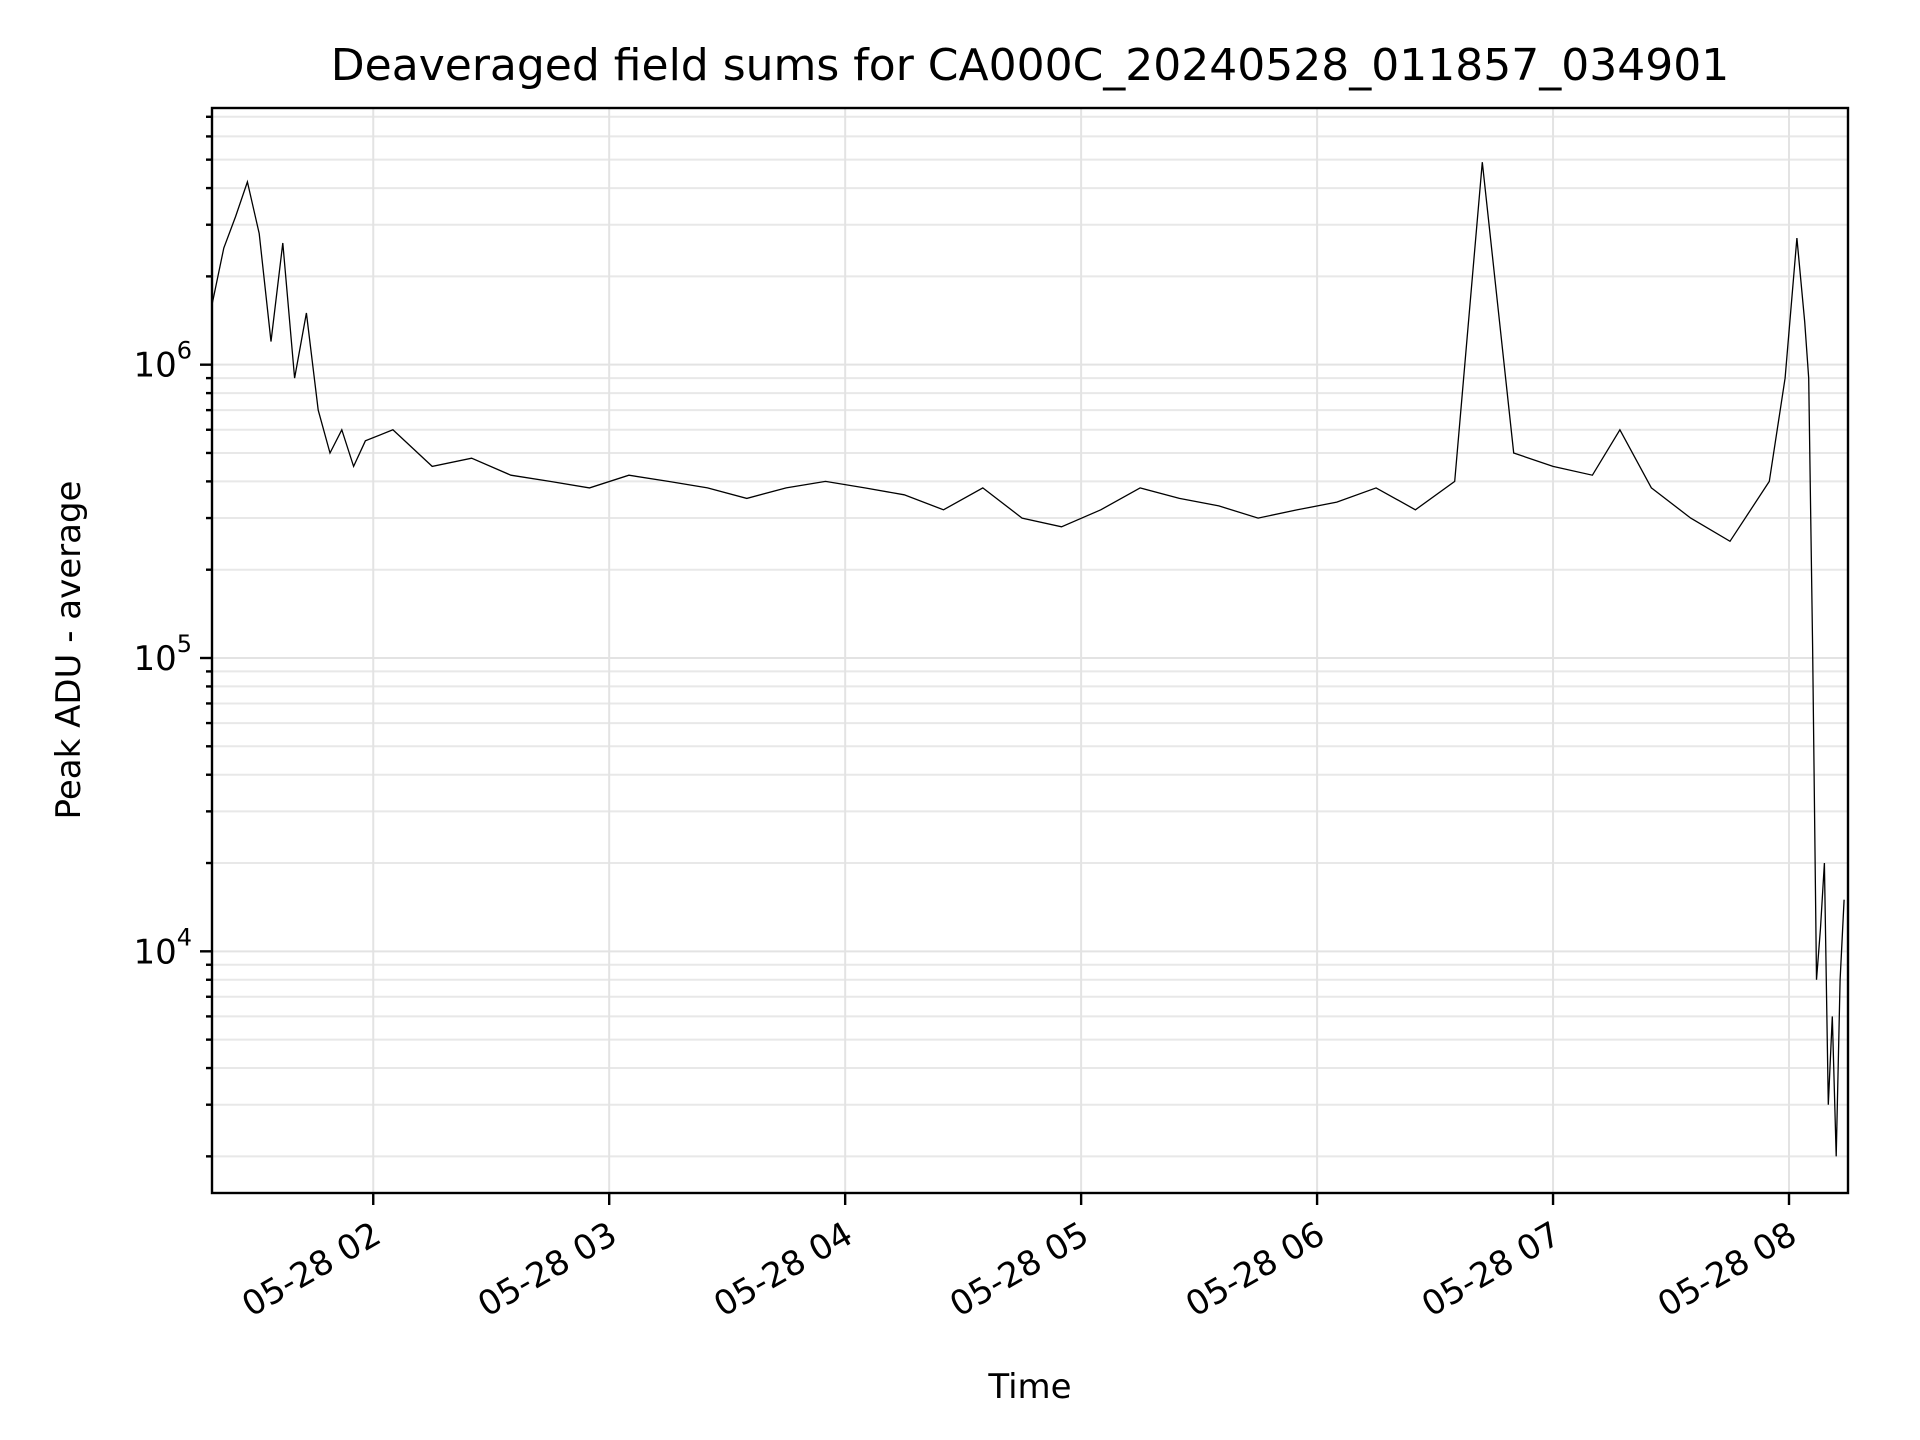 The image size is (1920, 1440). What do you see at coordinates (1029, 1387) in the screenshot?
I see `x-axis-label: Time` at bounding box center [1029, 1387].